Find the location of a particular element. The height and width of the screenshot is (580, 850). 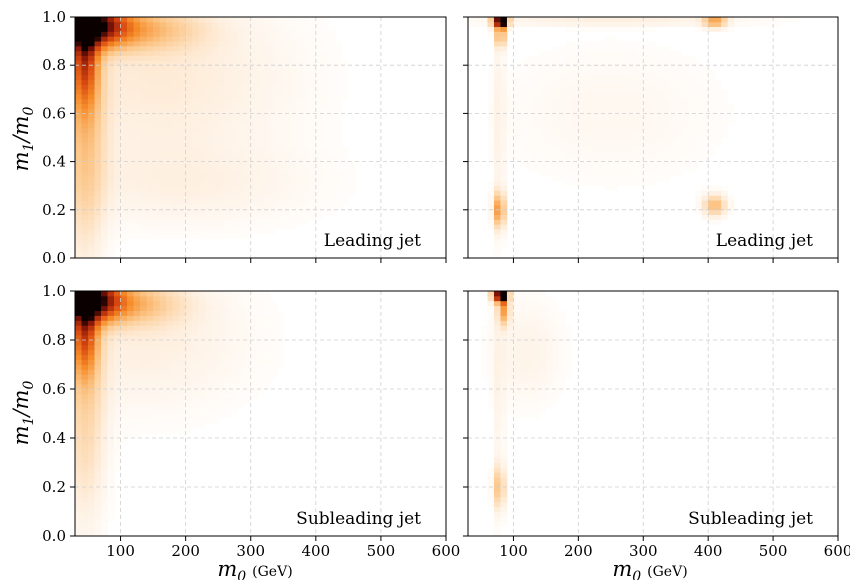

y-axis-label-top: m1/m0 is located at coordinates (23, 139).